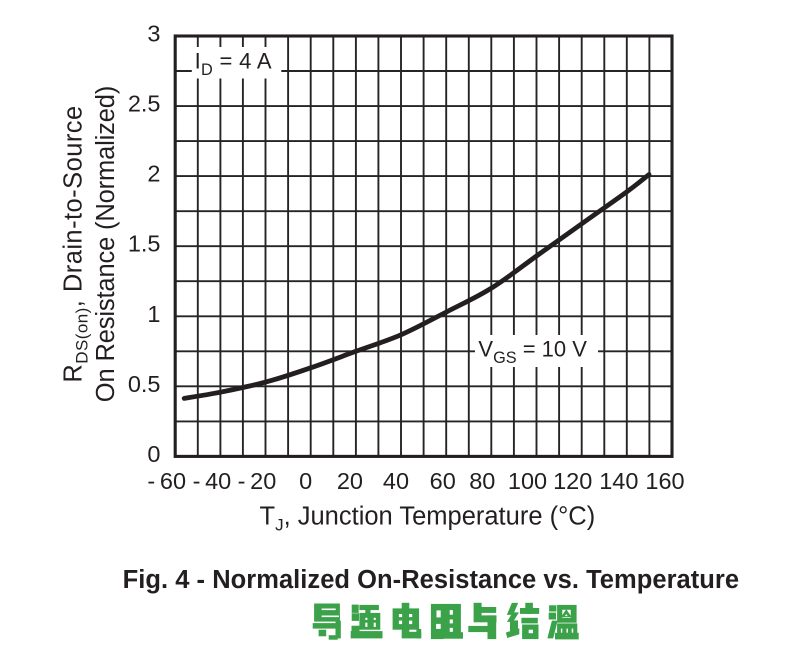 Image resolution: width=800 pixels, height=659 pixels. I want to click on svg-text: 40, so click(396, 481).